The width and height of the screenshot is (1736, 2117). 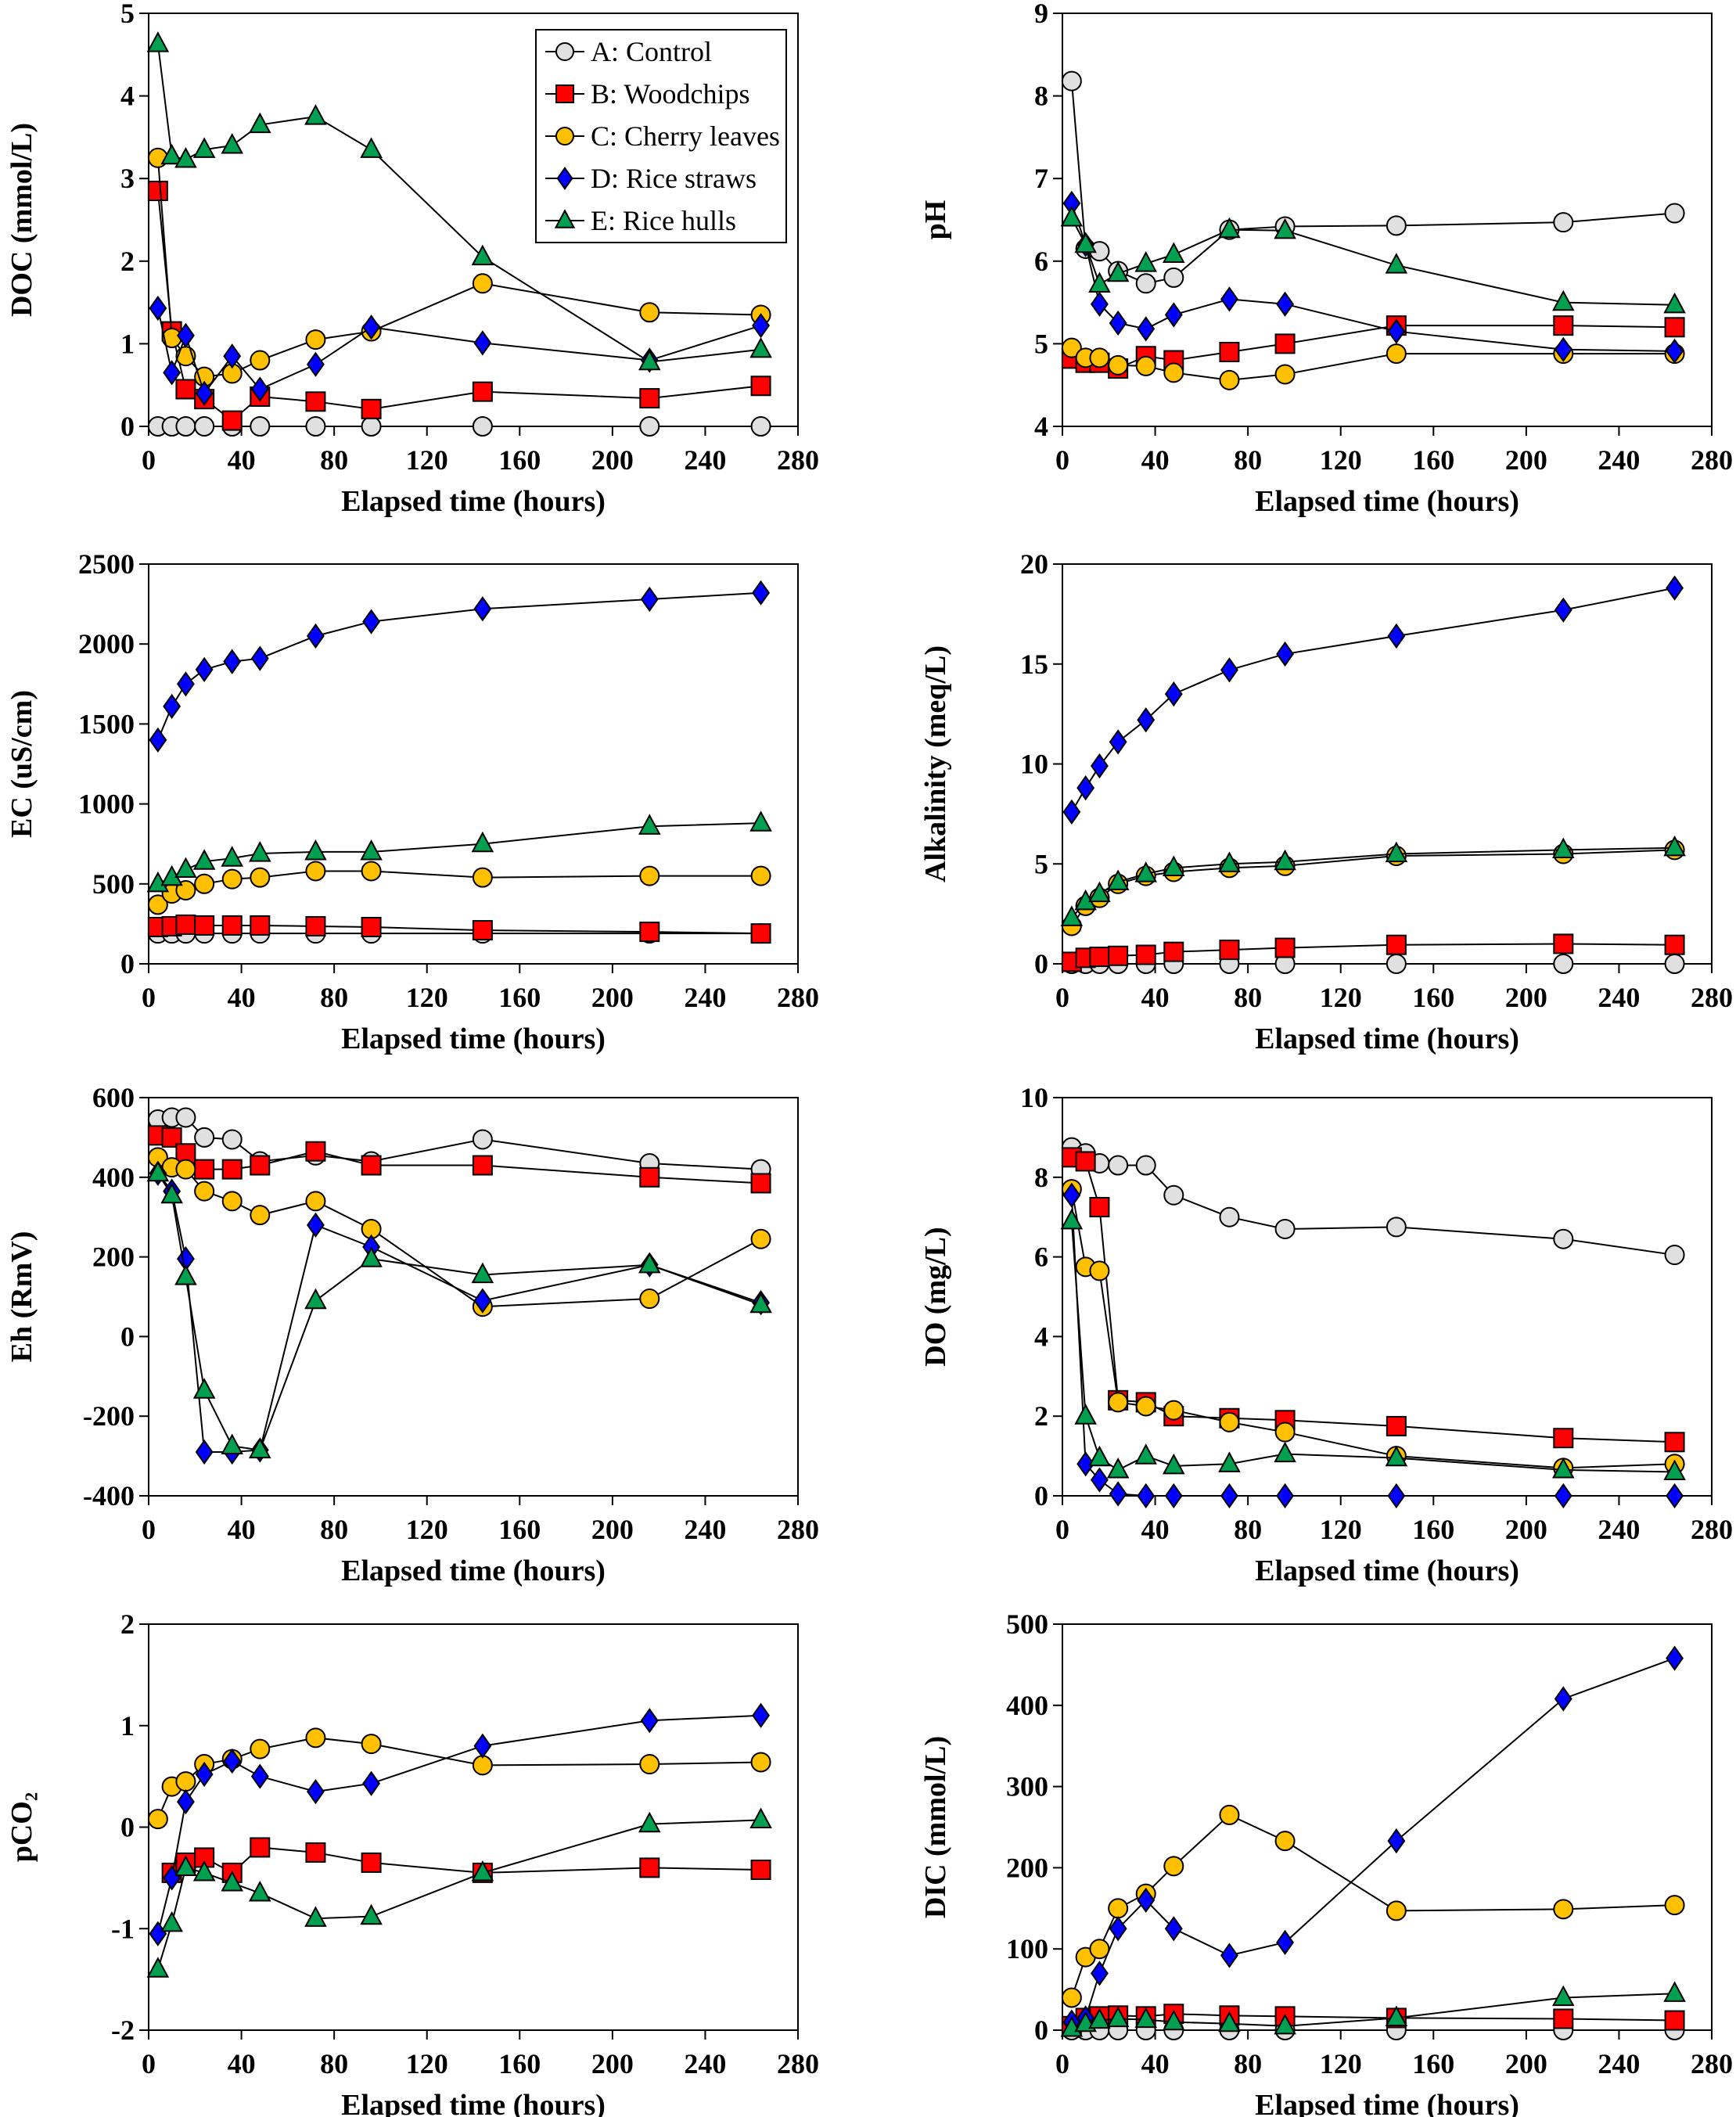 What do you see at coordinates (935, 1827) in the screenshot?
I see `y-axis-label: DIC (mmol/L)` at bounding box center [935, 1827].